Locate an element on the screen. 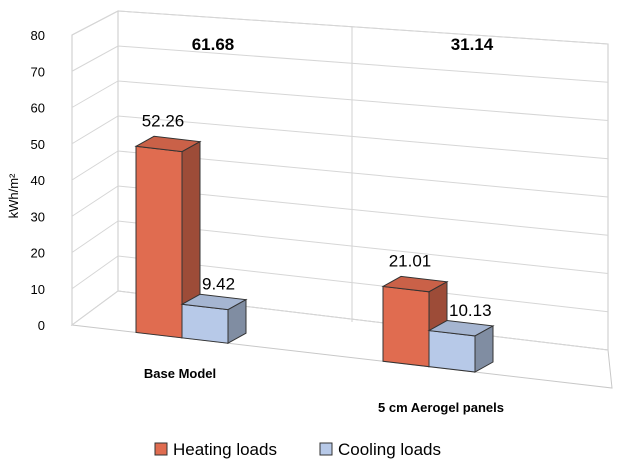 This screenshot has height=464, width=618. y-tick-label-10: 10 is located at coordinates (38, 289).